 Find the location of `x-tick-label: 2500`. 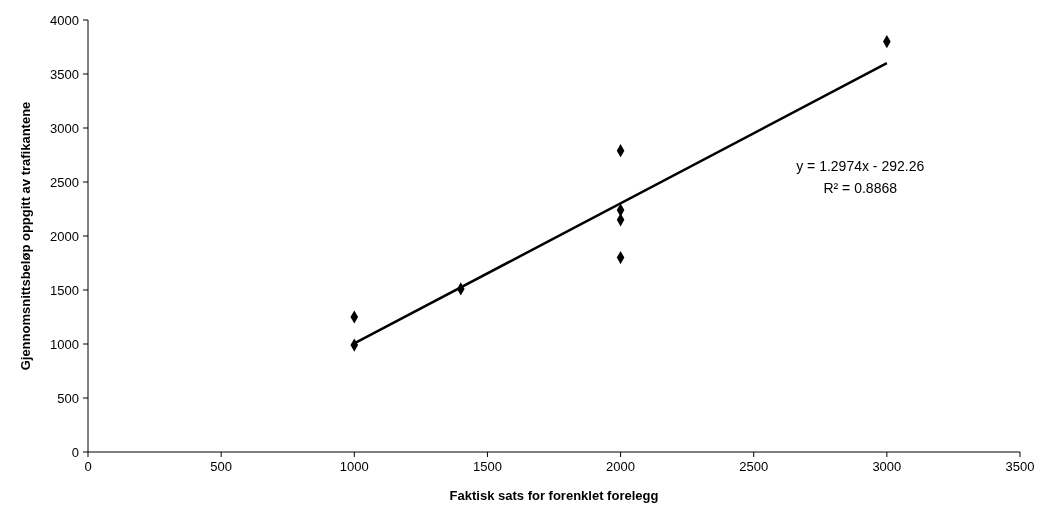

x-tick-label: 2500 is located at coordinates (754, 466).